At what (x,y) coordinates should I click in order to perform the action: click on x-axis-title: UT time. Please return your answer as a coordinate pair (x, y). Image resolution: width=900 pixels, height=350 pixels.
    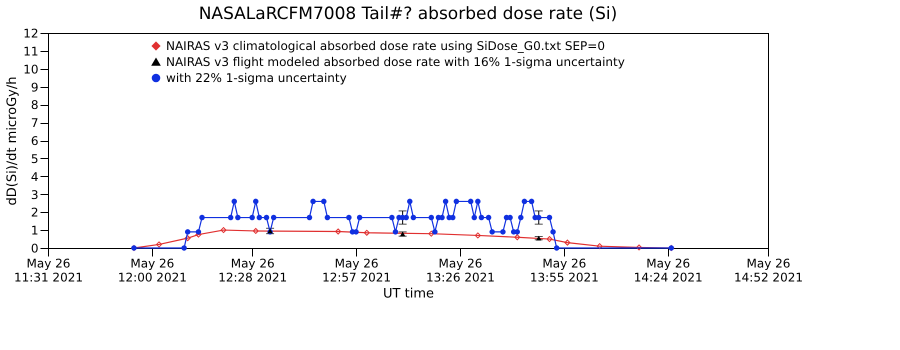
    Looking at the image, I should click on (408, 294).